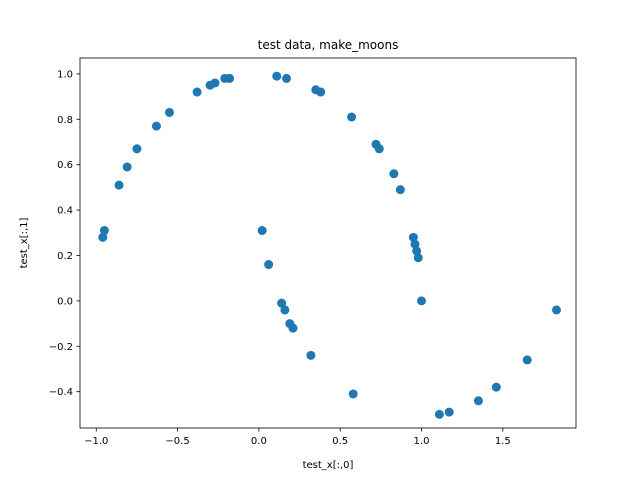  Describe the element at coordinates (177, 441) in the screenshot. I see `x-tick-label: −0.5` at that location.